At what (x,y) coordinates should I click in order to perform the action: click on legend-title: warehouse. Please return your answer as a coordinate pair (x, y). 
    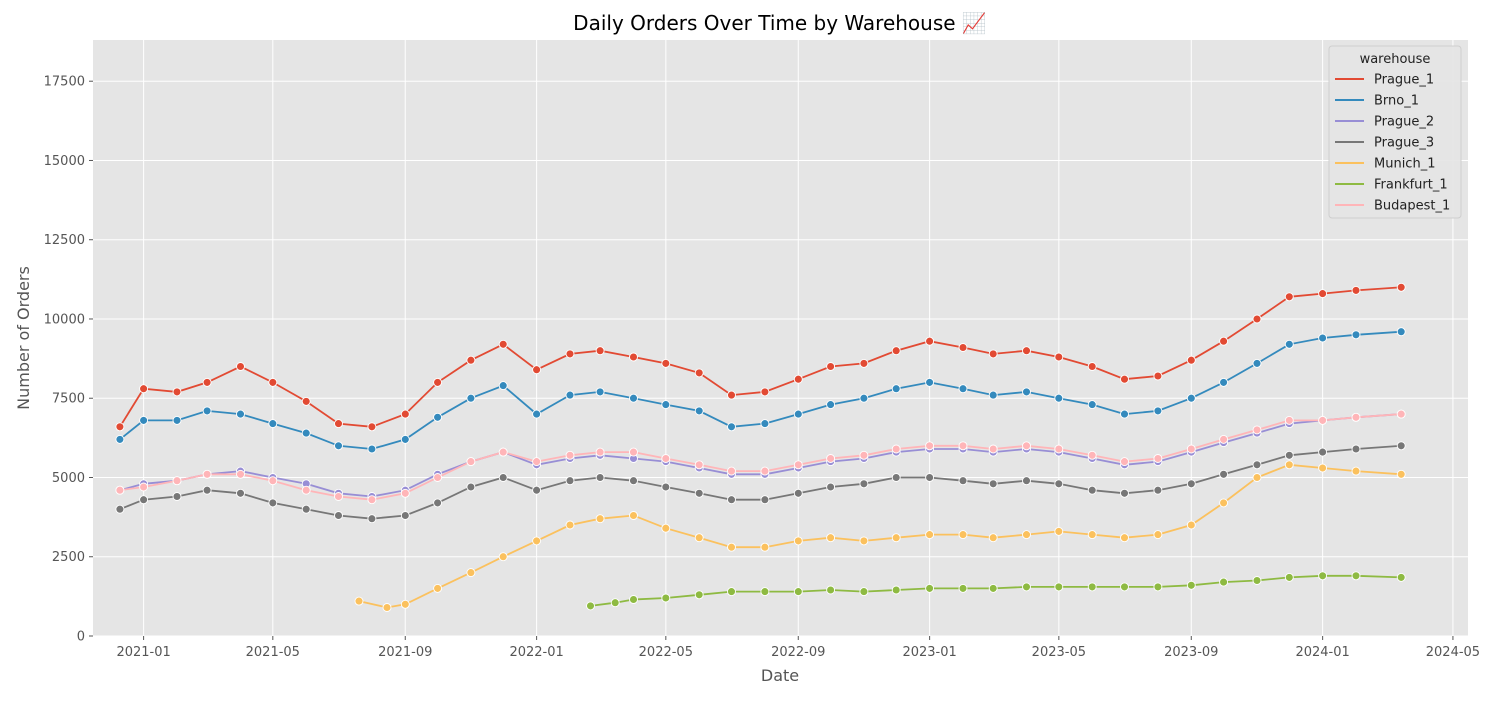
    Looking at the image, I should click on (1395, 59).